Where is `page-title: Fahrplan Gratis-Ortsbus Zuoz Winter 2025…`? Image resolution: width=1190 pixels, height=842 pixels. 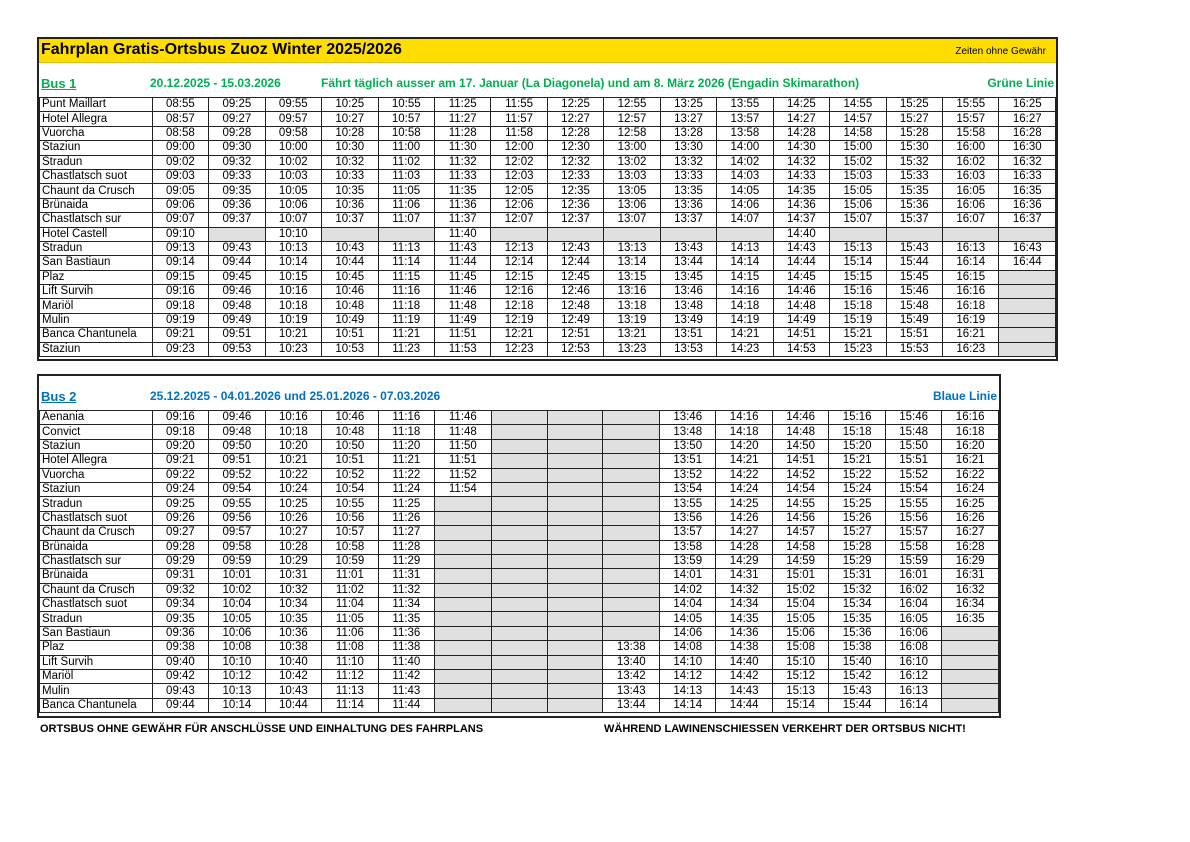
page-title: Fahrplan Gratis-Ortsbus Zuoz Winter 2025… is located at coordinates (221, 49).